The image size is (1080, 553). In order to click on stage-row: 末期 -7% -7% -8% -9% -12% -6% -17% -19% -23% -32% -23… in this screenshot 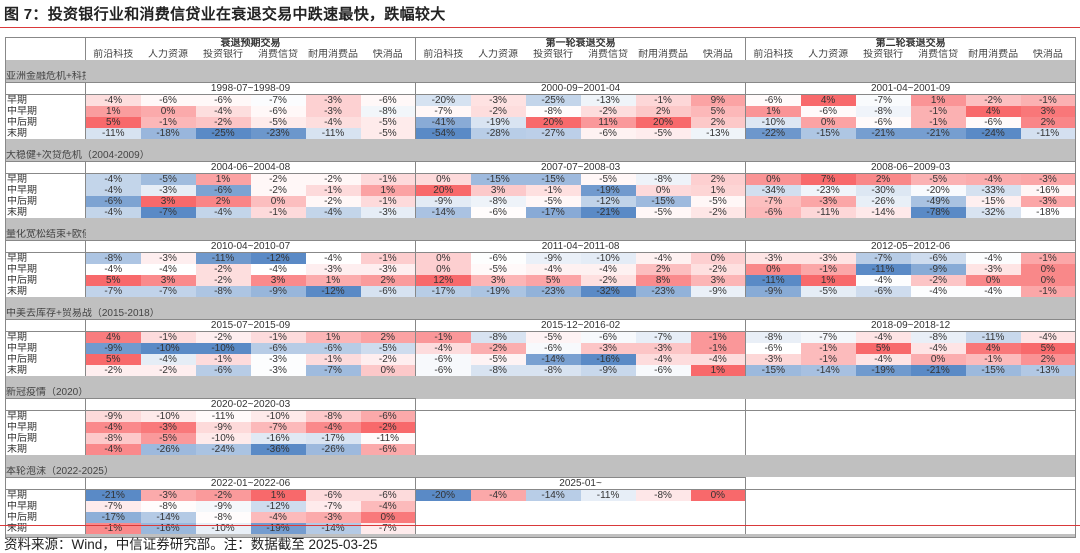, I will do `click(540, 291)`.